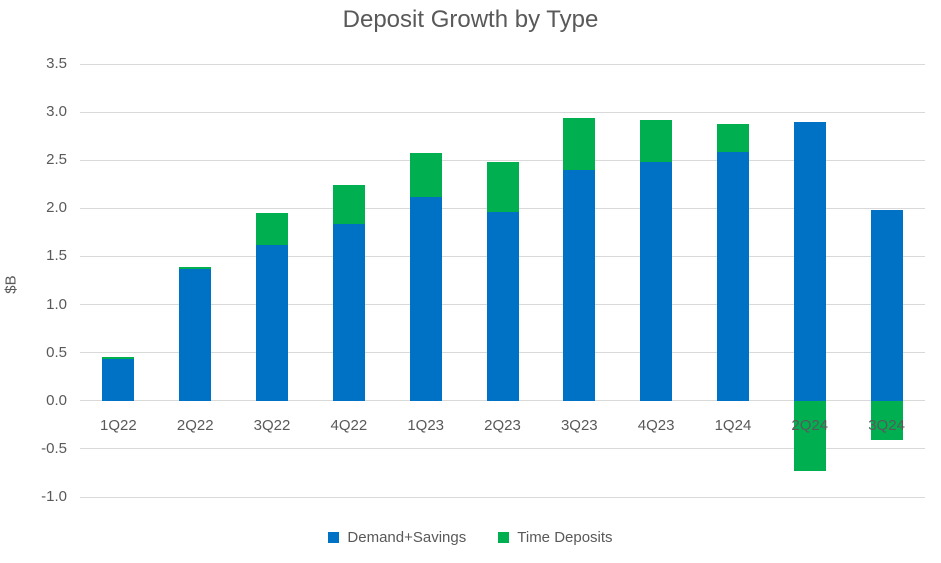 The width and height of the screenshot is (941, 563). I want to click on chart-title: Deposit Growth by Type, so click(470, 19).